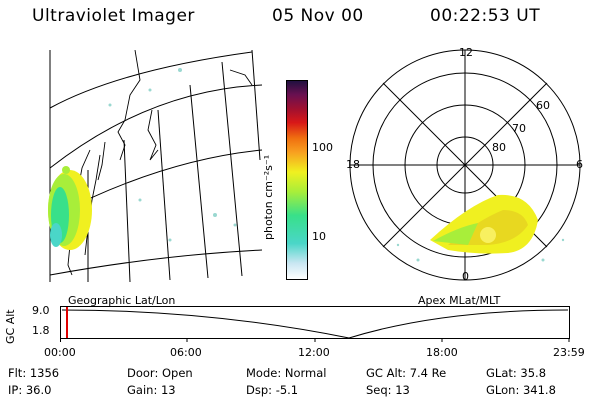 The width and height of the screenshot is (600, 400). Describe the element at coordinates (353, 164) in the screenshot. I see `polar-mlt-left: 18` at that location.